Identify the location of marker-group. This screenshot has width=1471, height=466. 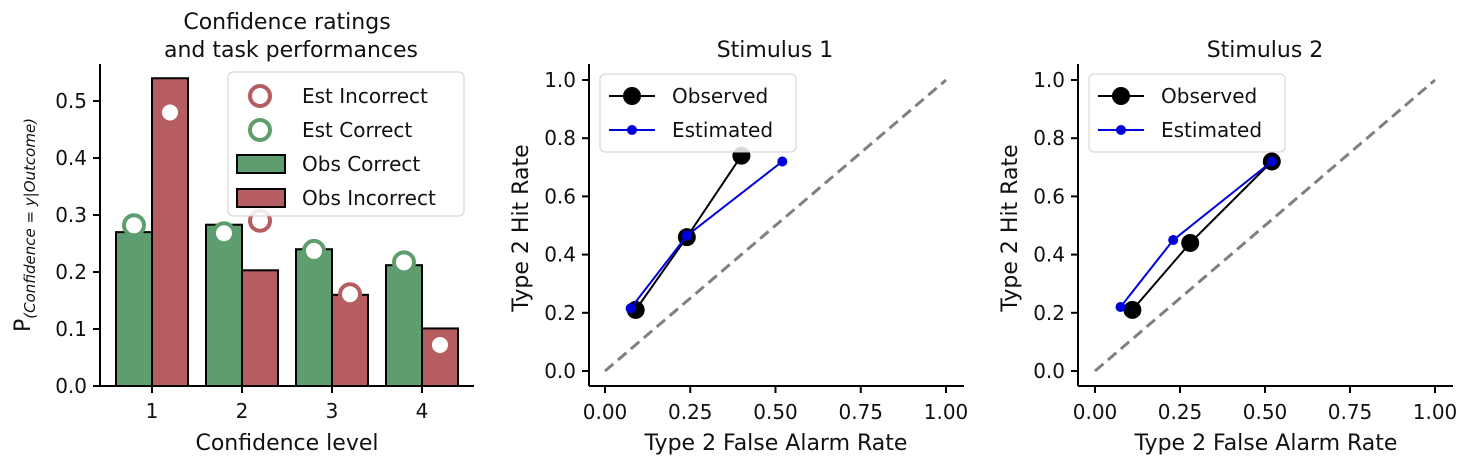
(287, 228).